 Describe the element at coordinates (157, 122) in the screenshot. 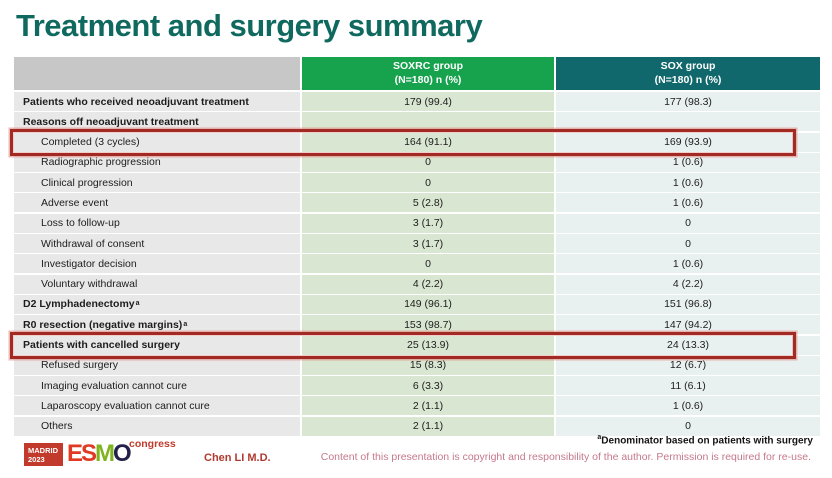

I see `row-label: Reasons off neoadjuvant treatment` at that location.